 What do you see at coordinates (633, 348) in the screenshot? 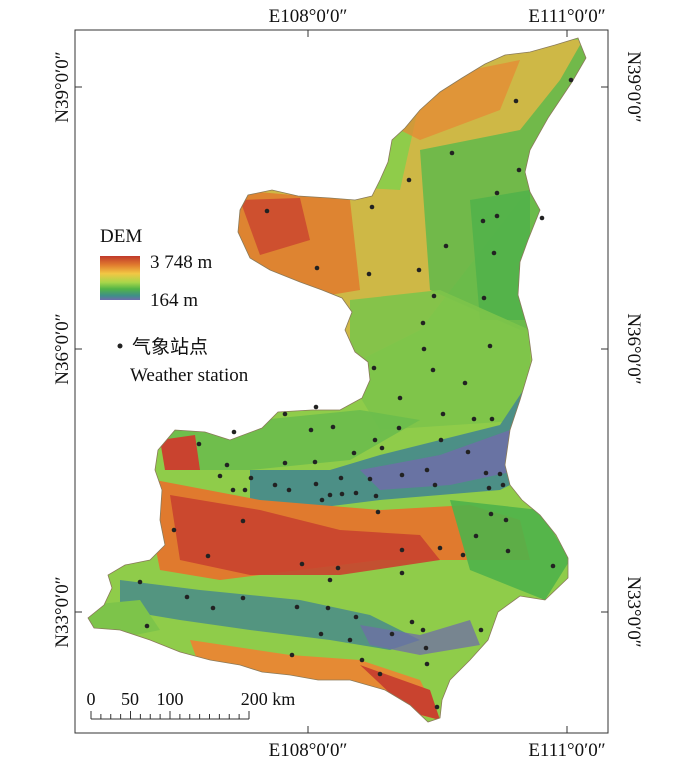
I see `right-label-36: N36°0′0″` at bounding box center [633, 348].